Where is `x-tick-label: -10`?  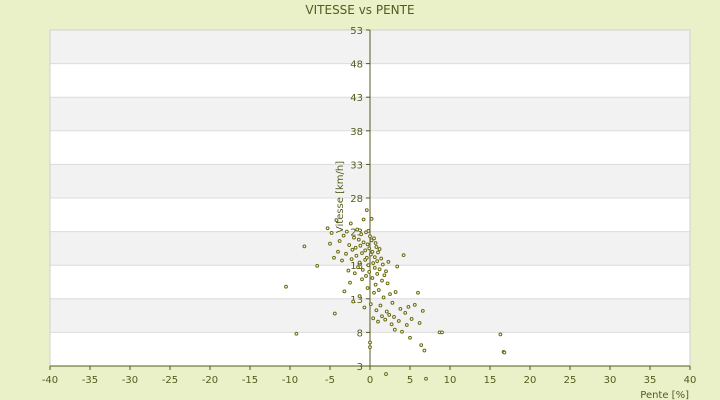
x-tick-label: -10 is located at coordinates (290, 380).